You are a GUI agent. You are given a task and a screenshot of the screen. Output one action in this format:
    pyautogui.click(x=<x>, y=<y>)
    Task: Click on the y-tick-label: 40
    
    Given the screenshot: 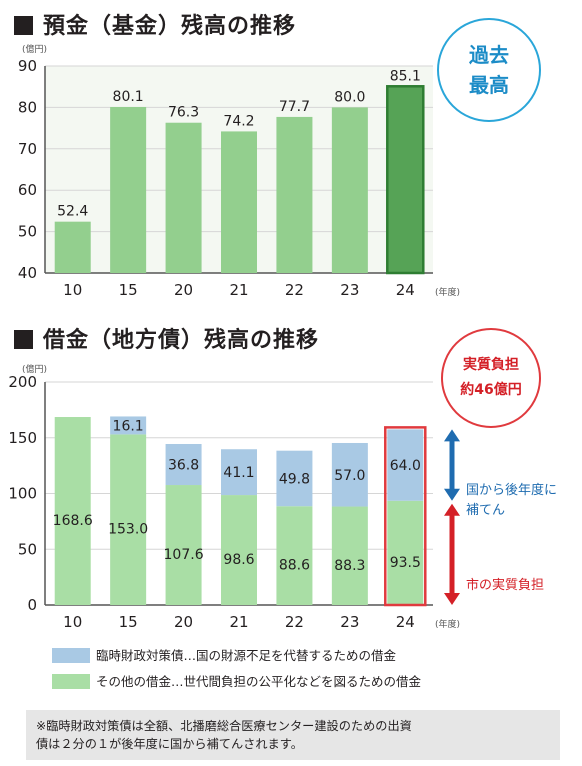 What is the action you would take?
    pyautogui.click(x=27, y=273)
    